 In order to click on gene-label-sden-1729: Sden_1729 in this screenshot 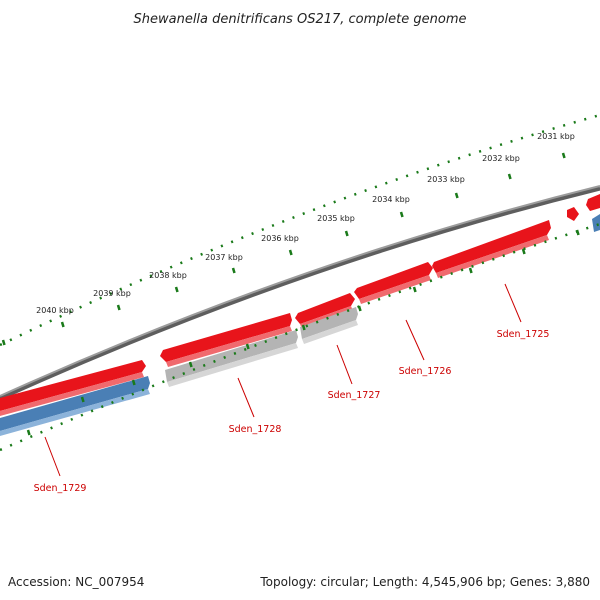, I will do `click(60, 488)`.